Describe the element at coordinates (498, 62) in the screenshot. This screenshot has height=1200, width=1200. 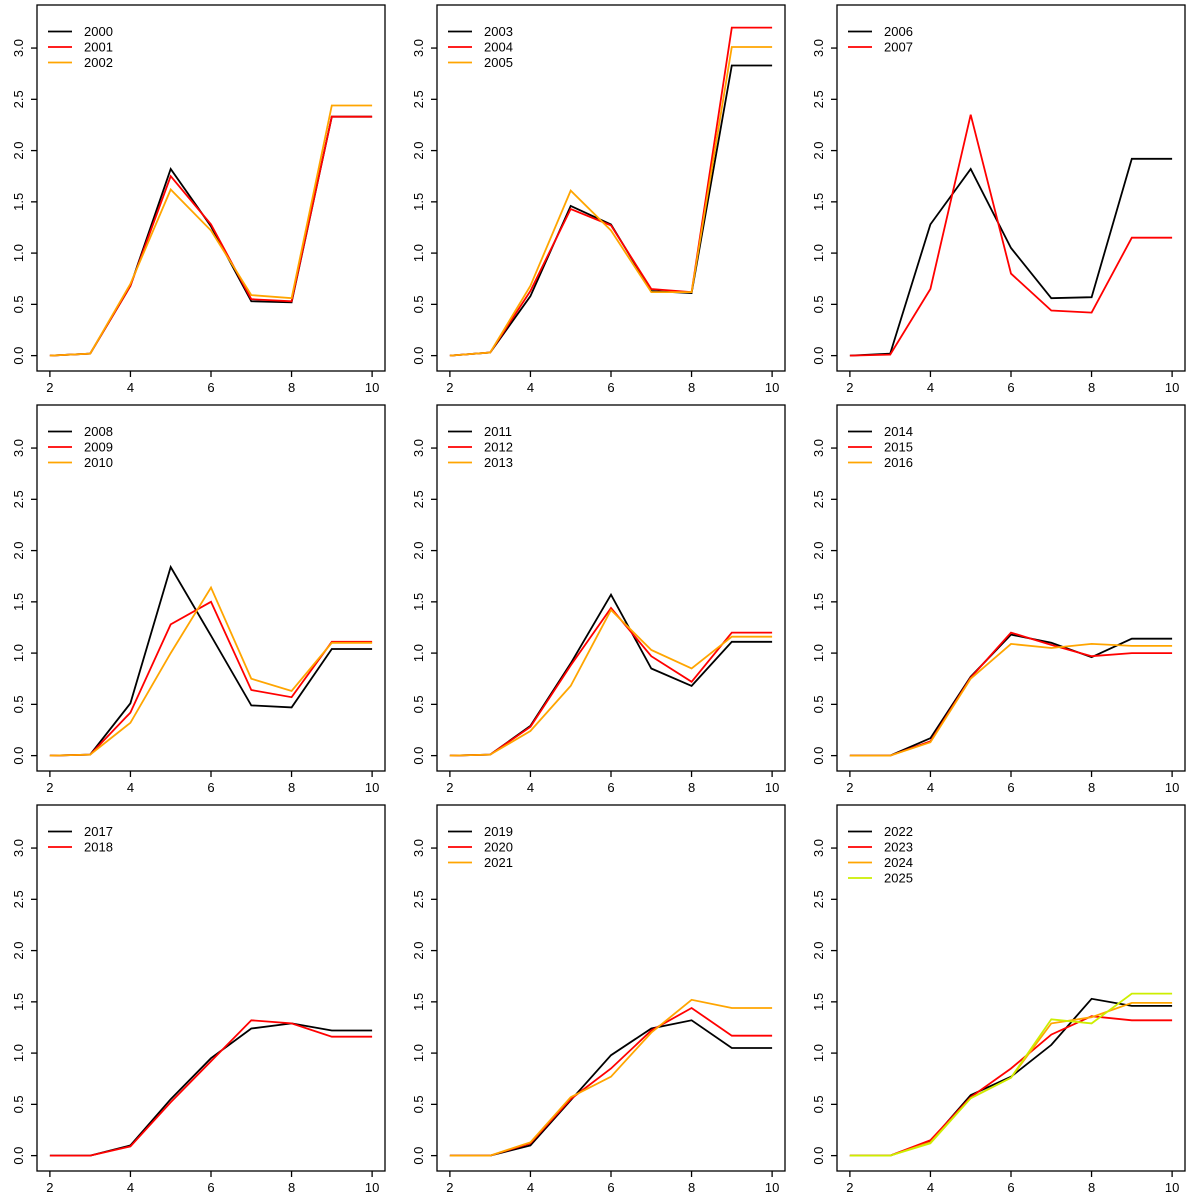
I see `legend-label-2005: 2005` at that location.